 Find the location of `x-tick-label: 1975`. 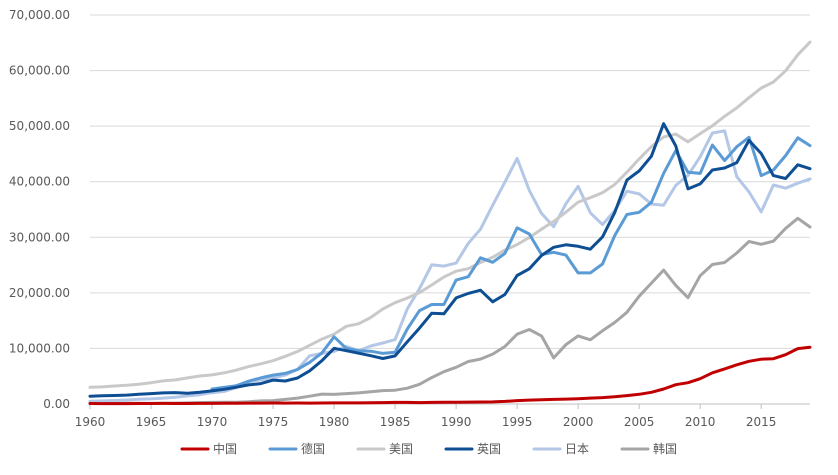

x-tick-label: 1975 is located at coordinates (273, 422).